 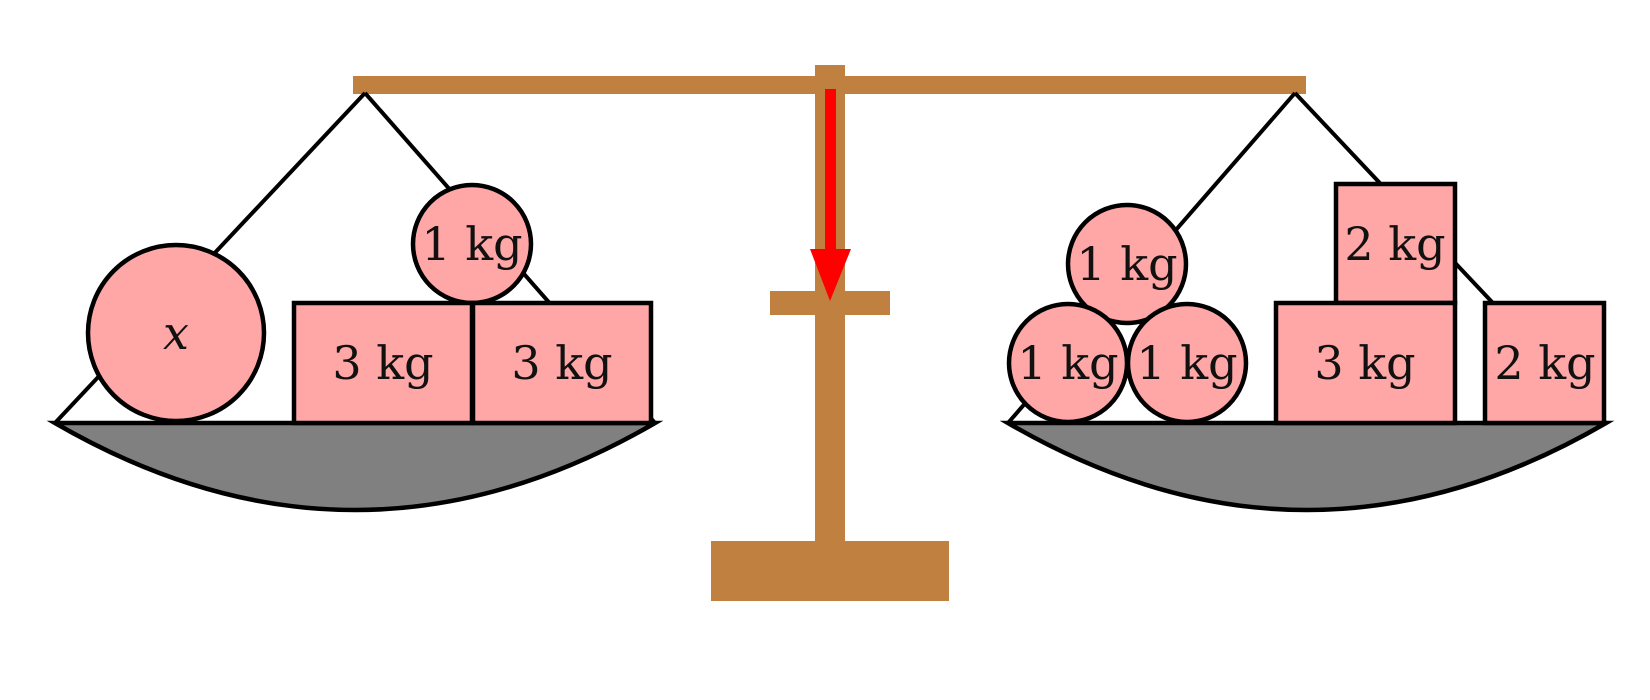 I want to click on left-pan-weights: x 1 kg 3 kg 3 kg, so click(x=369, y=304).